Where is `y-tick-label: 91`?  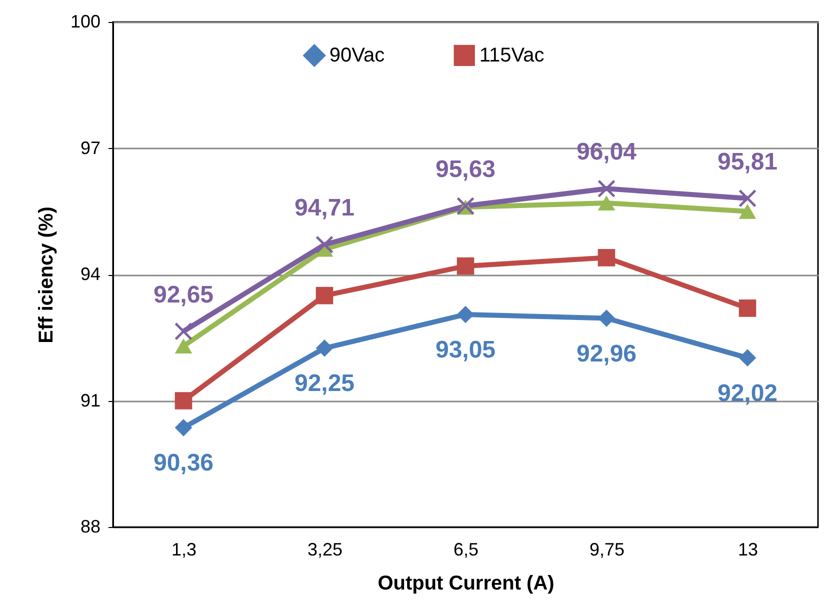
y-tick-label: 91 is located at coordinates (90, 400).